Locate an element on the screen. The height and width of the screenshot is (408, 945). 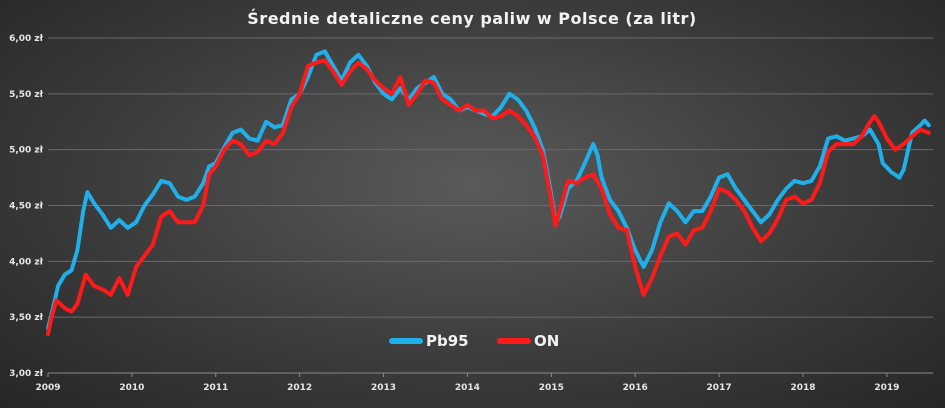
x-tick-label: 2011 is located at coordinates (215, 388).